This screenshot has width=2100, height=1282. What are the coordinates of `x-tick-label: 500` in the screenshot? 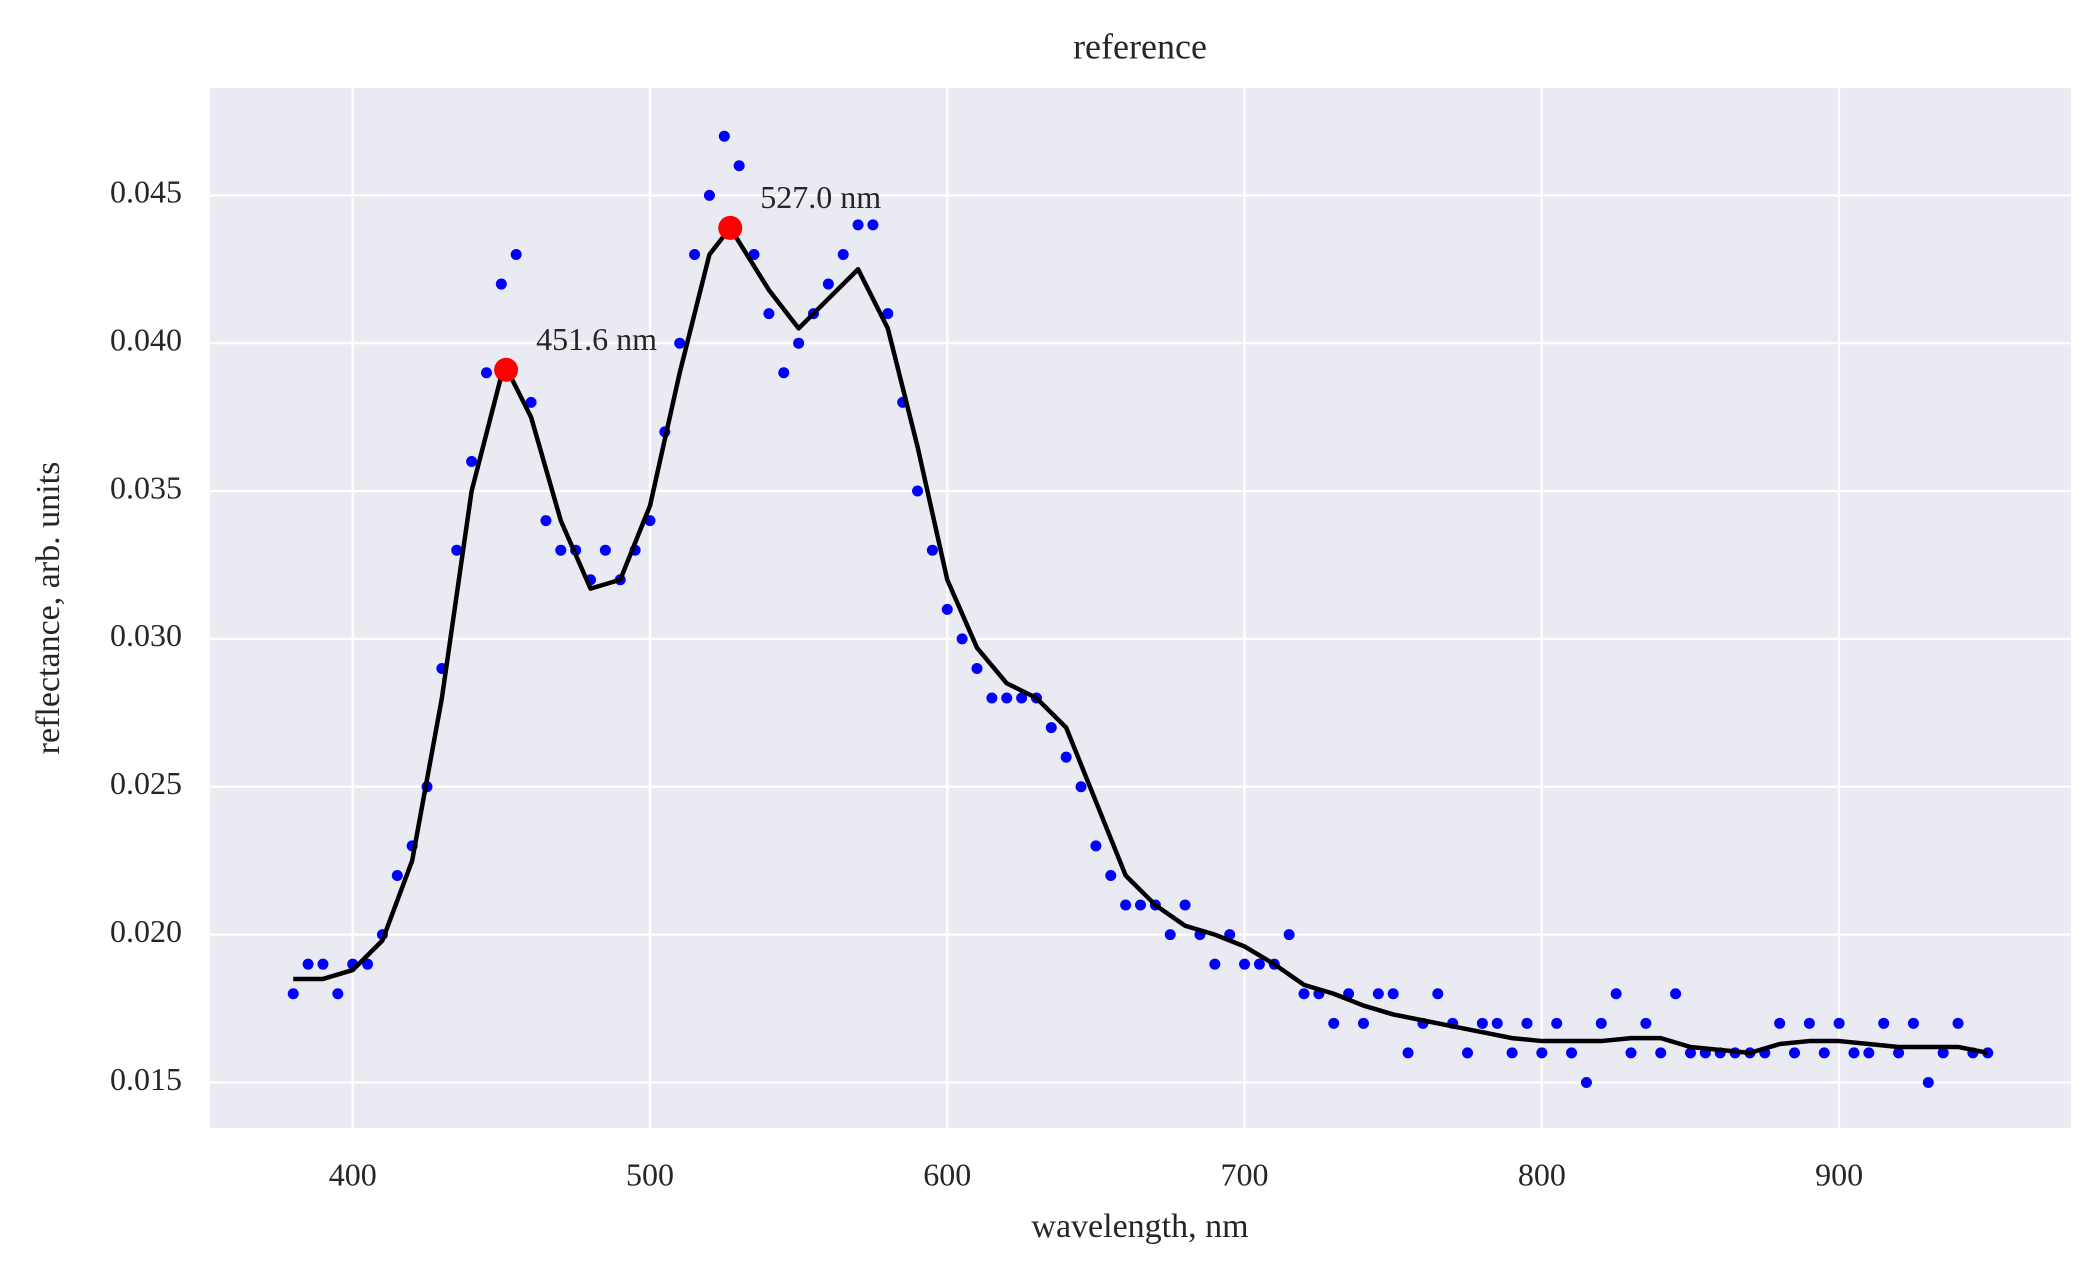 It's located at (650, 1174).